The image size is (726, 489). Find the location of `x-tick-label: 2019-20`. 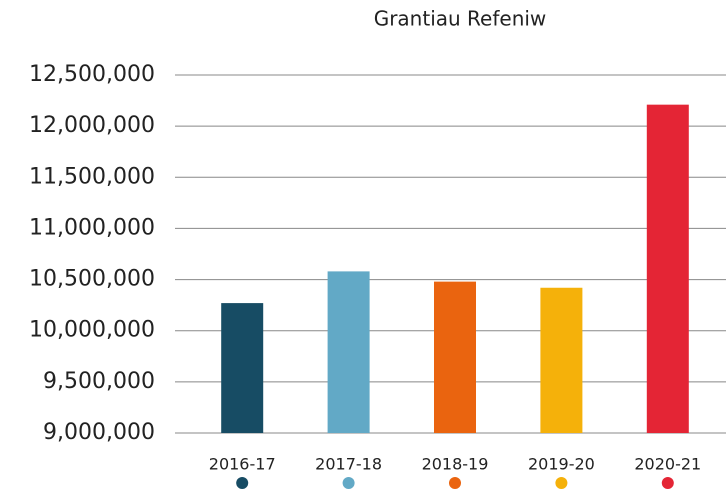

x-tick-label: 2019-20 is located at coordinates (561, 464).